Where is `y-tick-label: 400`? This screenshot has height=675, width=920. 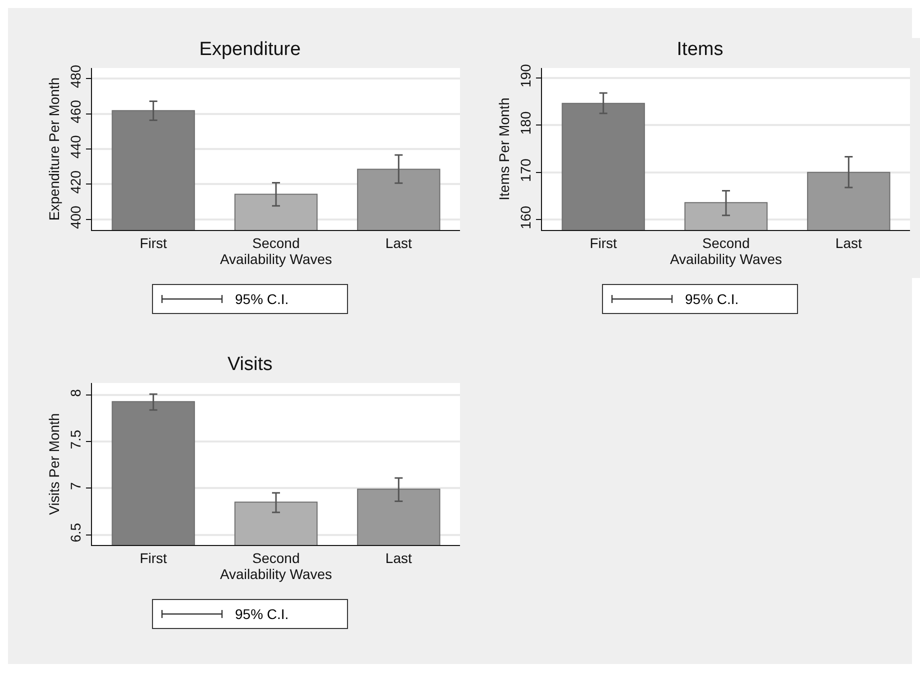
y-tick-label: 400 is located at coordinates (75, 217).